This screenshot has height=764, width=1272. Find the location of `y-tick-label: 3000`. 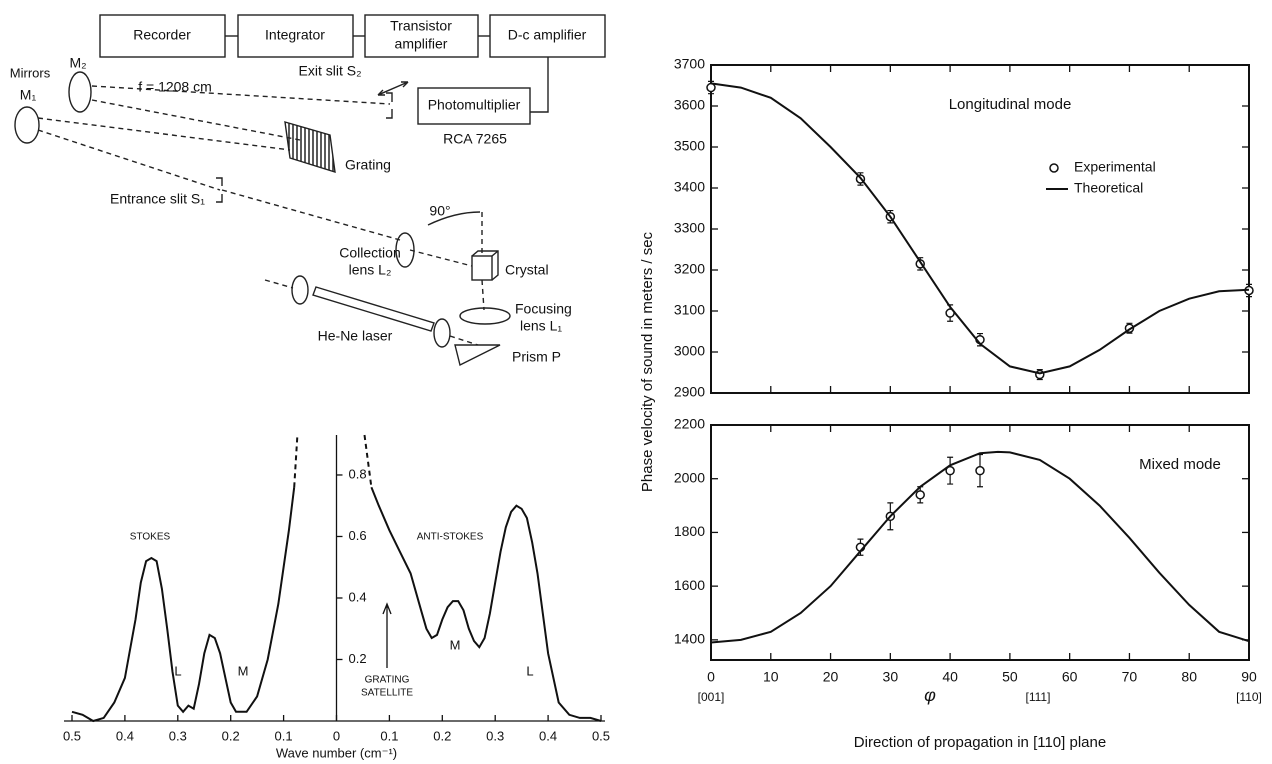

y-tick-label: 3000 is located at coordinates (689, 351).